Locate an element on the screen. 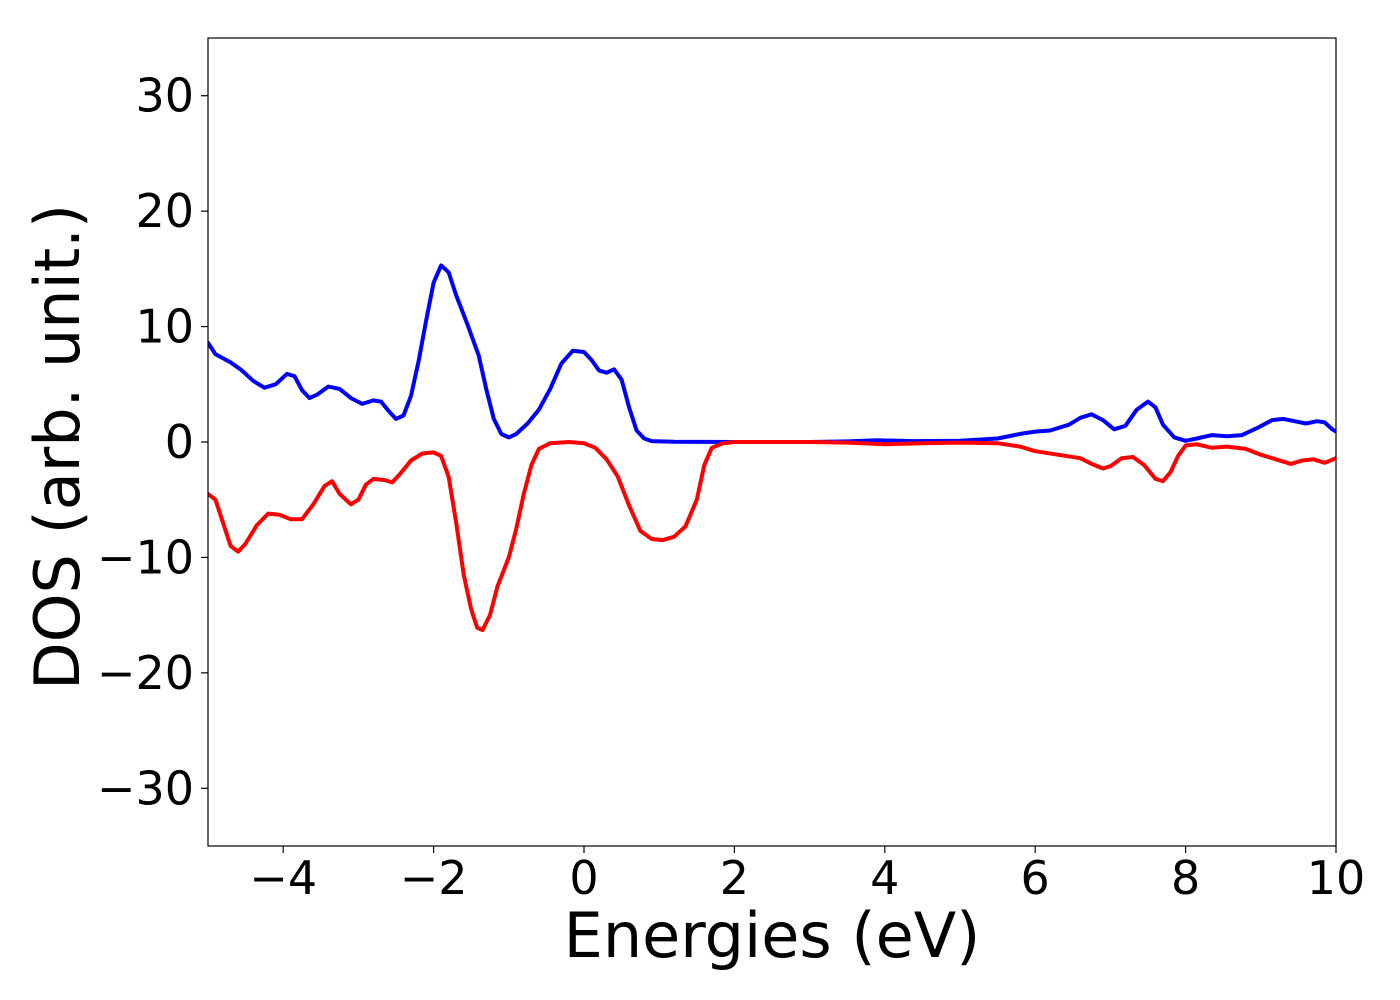 The width and height of the screenshot is (1400, 1000). x-tick-label: −2 is located at coordinates (434, 878).